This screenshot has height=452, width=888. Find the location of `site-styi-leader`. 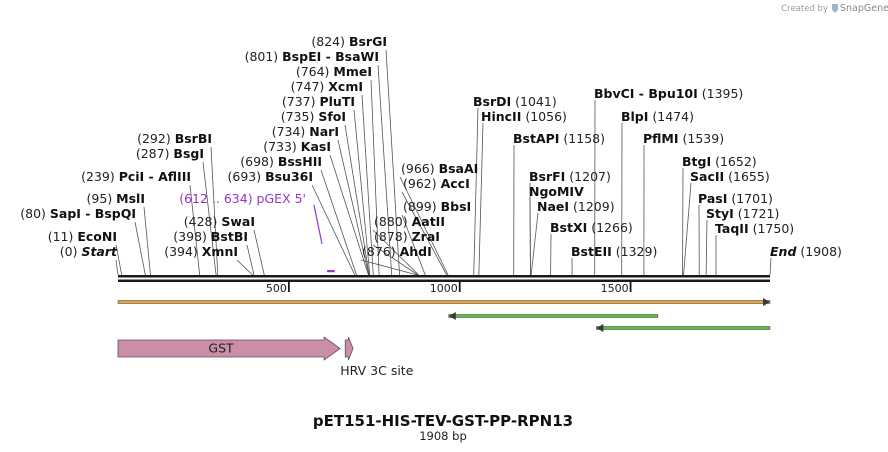

site-styi-leader is located at coordinates (706, 247).